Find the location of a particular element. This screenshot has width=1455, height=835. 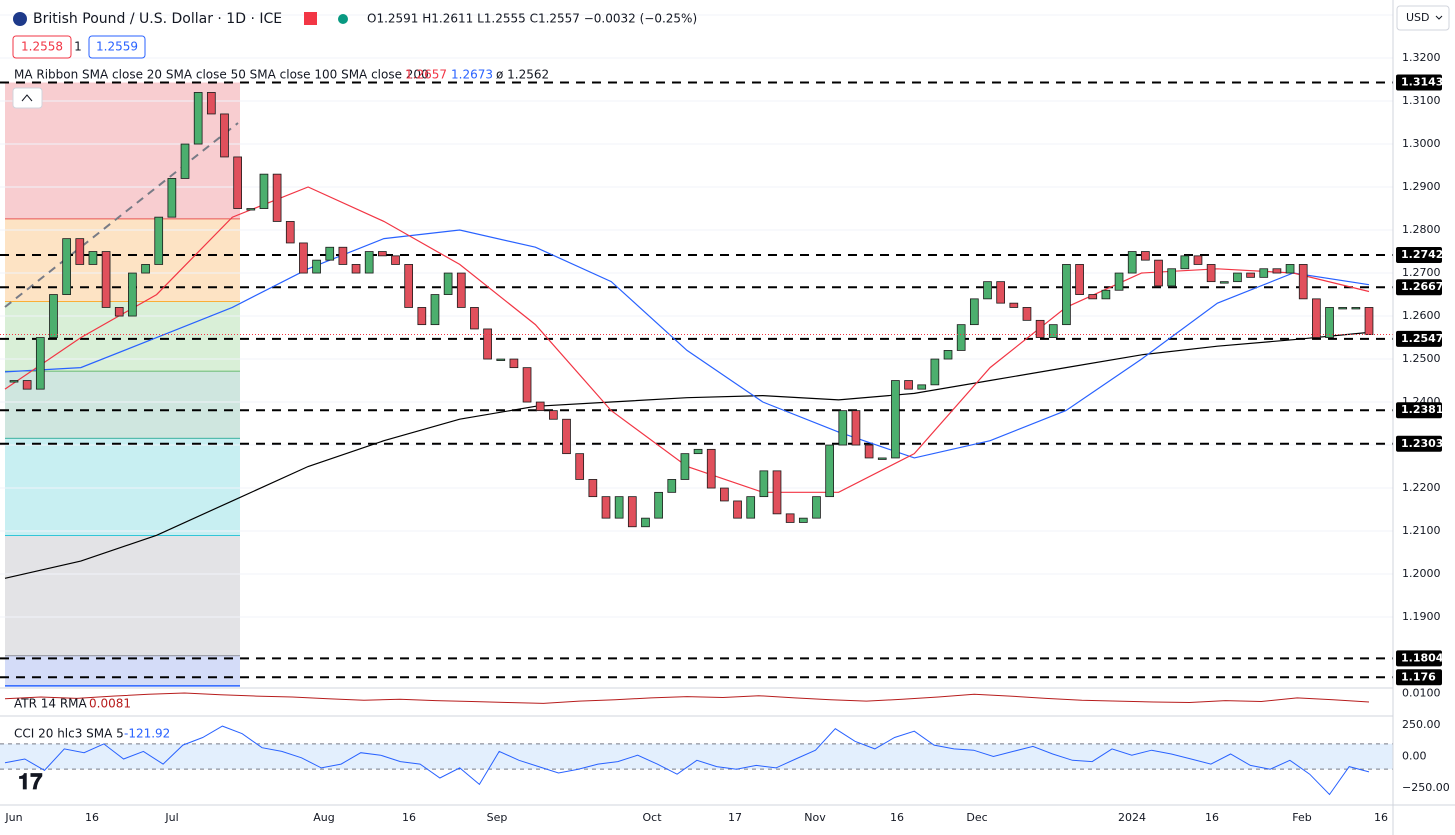

indicator-line is located at coordinates (687, 760).